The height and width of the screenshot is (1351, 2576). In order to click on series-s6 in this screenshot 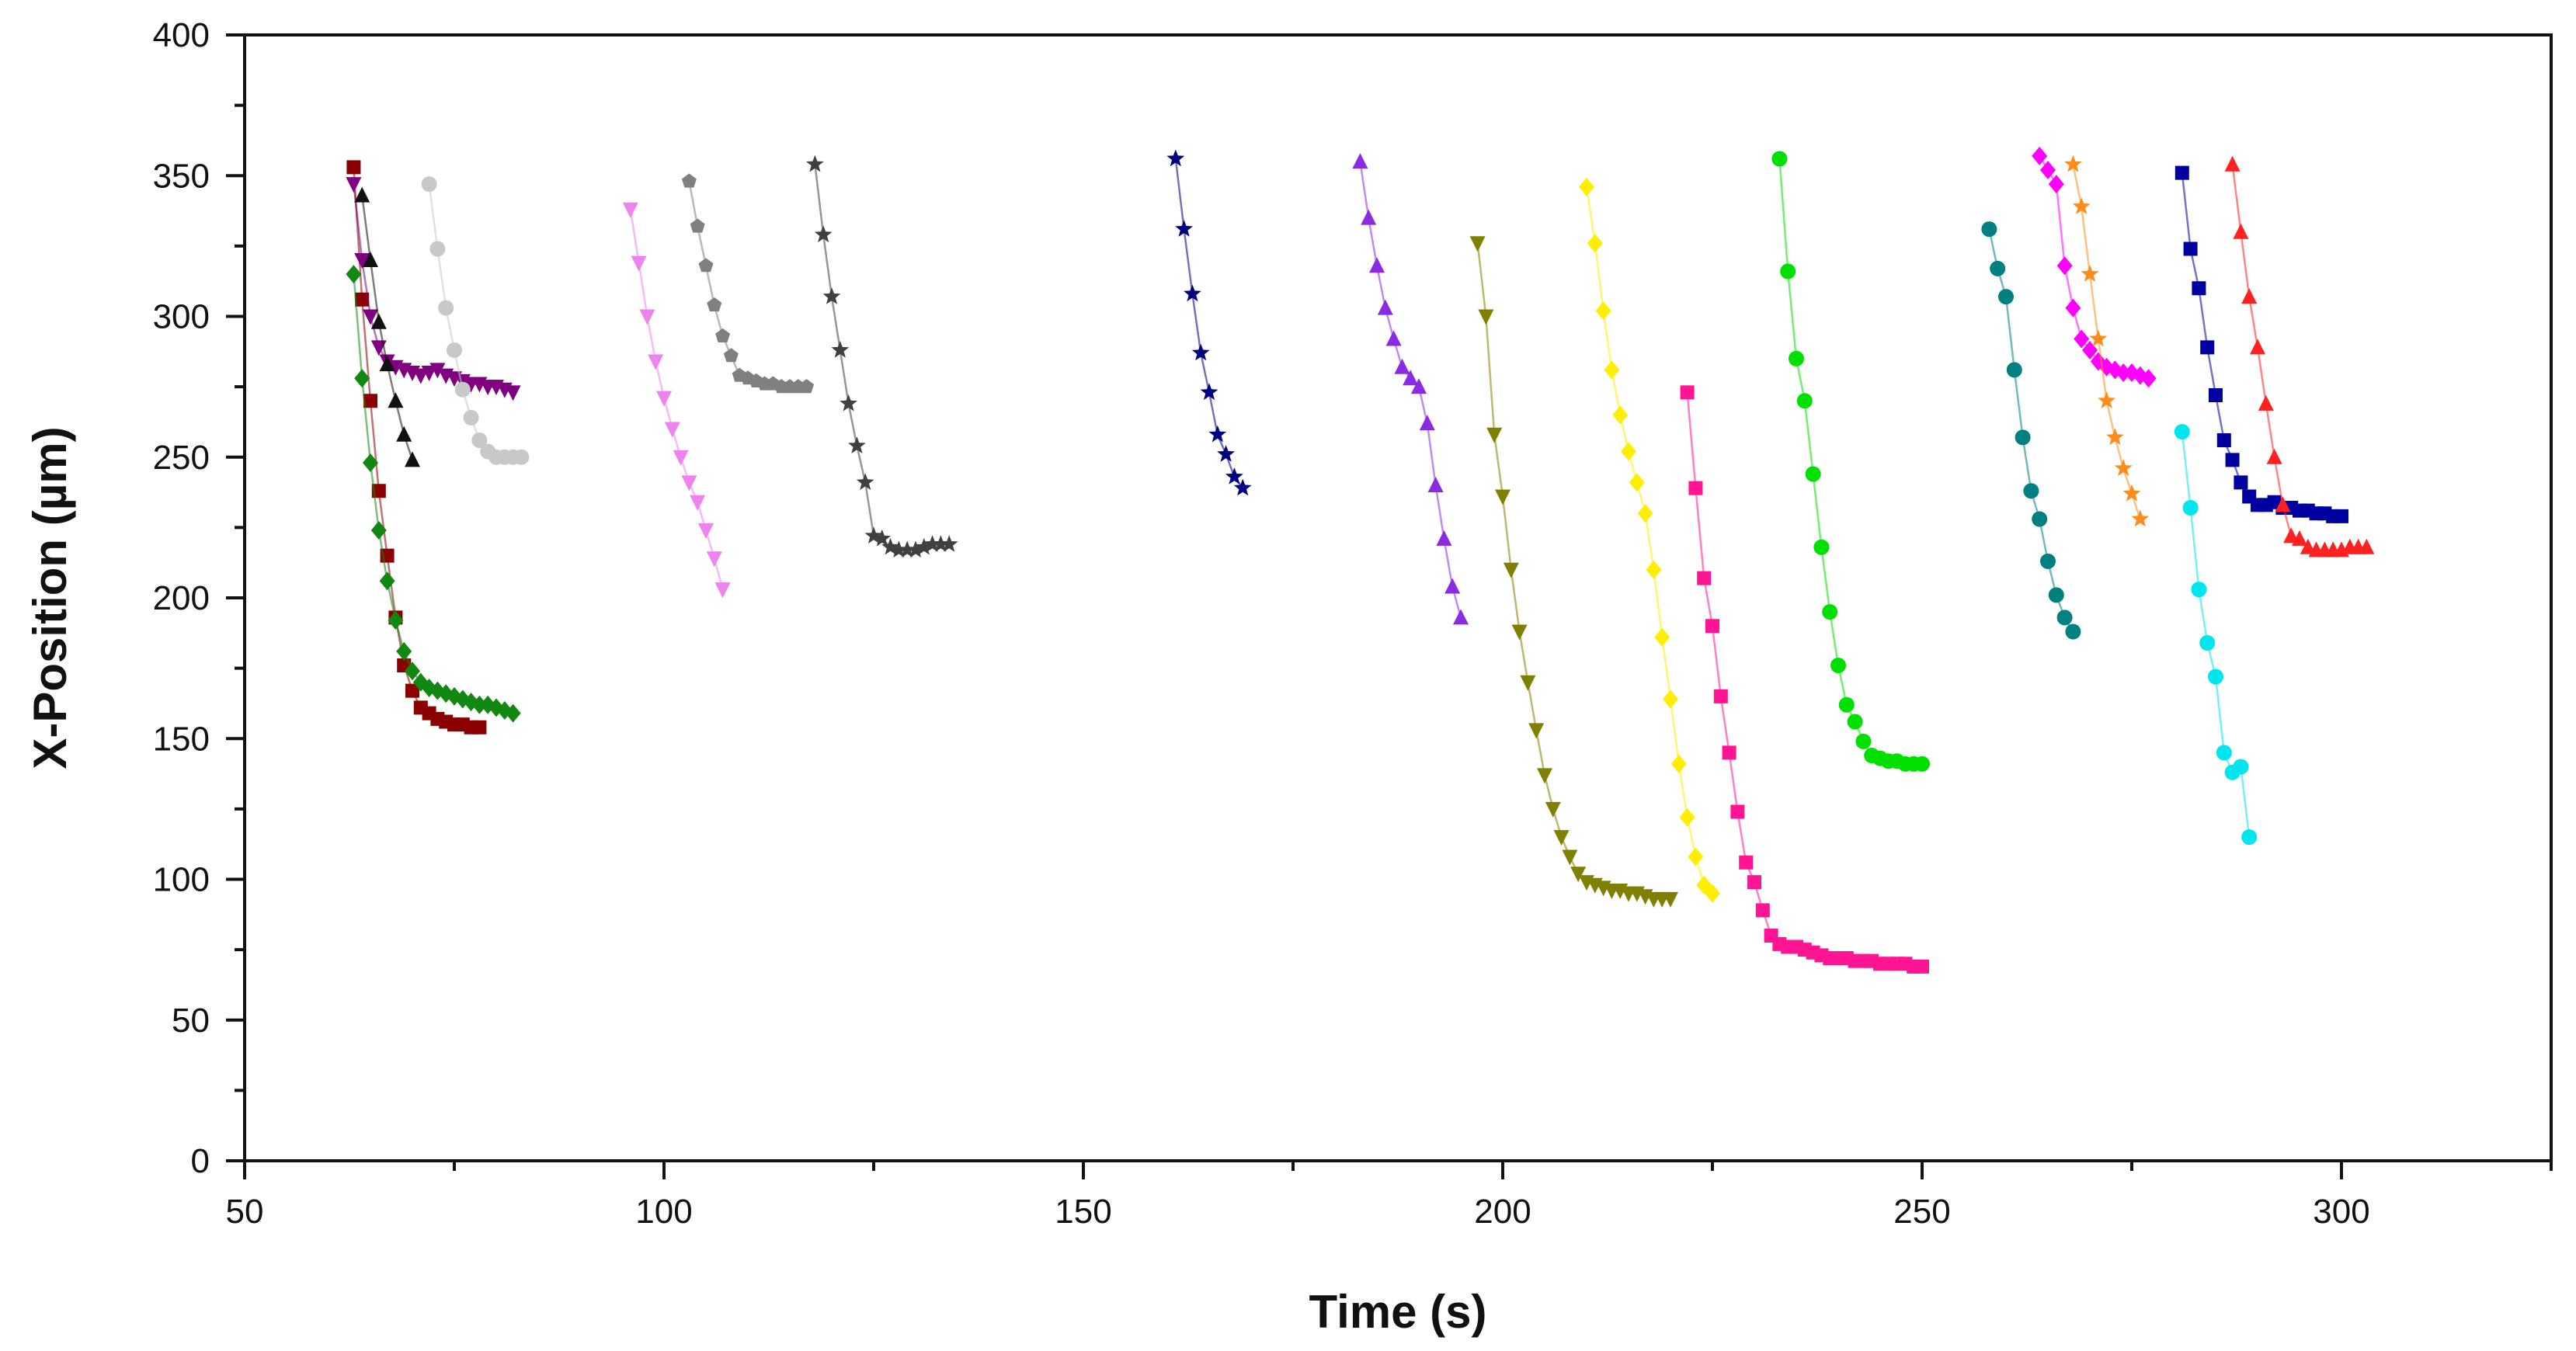, I will do `click(676, 400)`.